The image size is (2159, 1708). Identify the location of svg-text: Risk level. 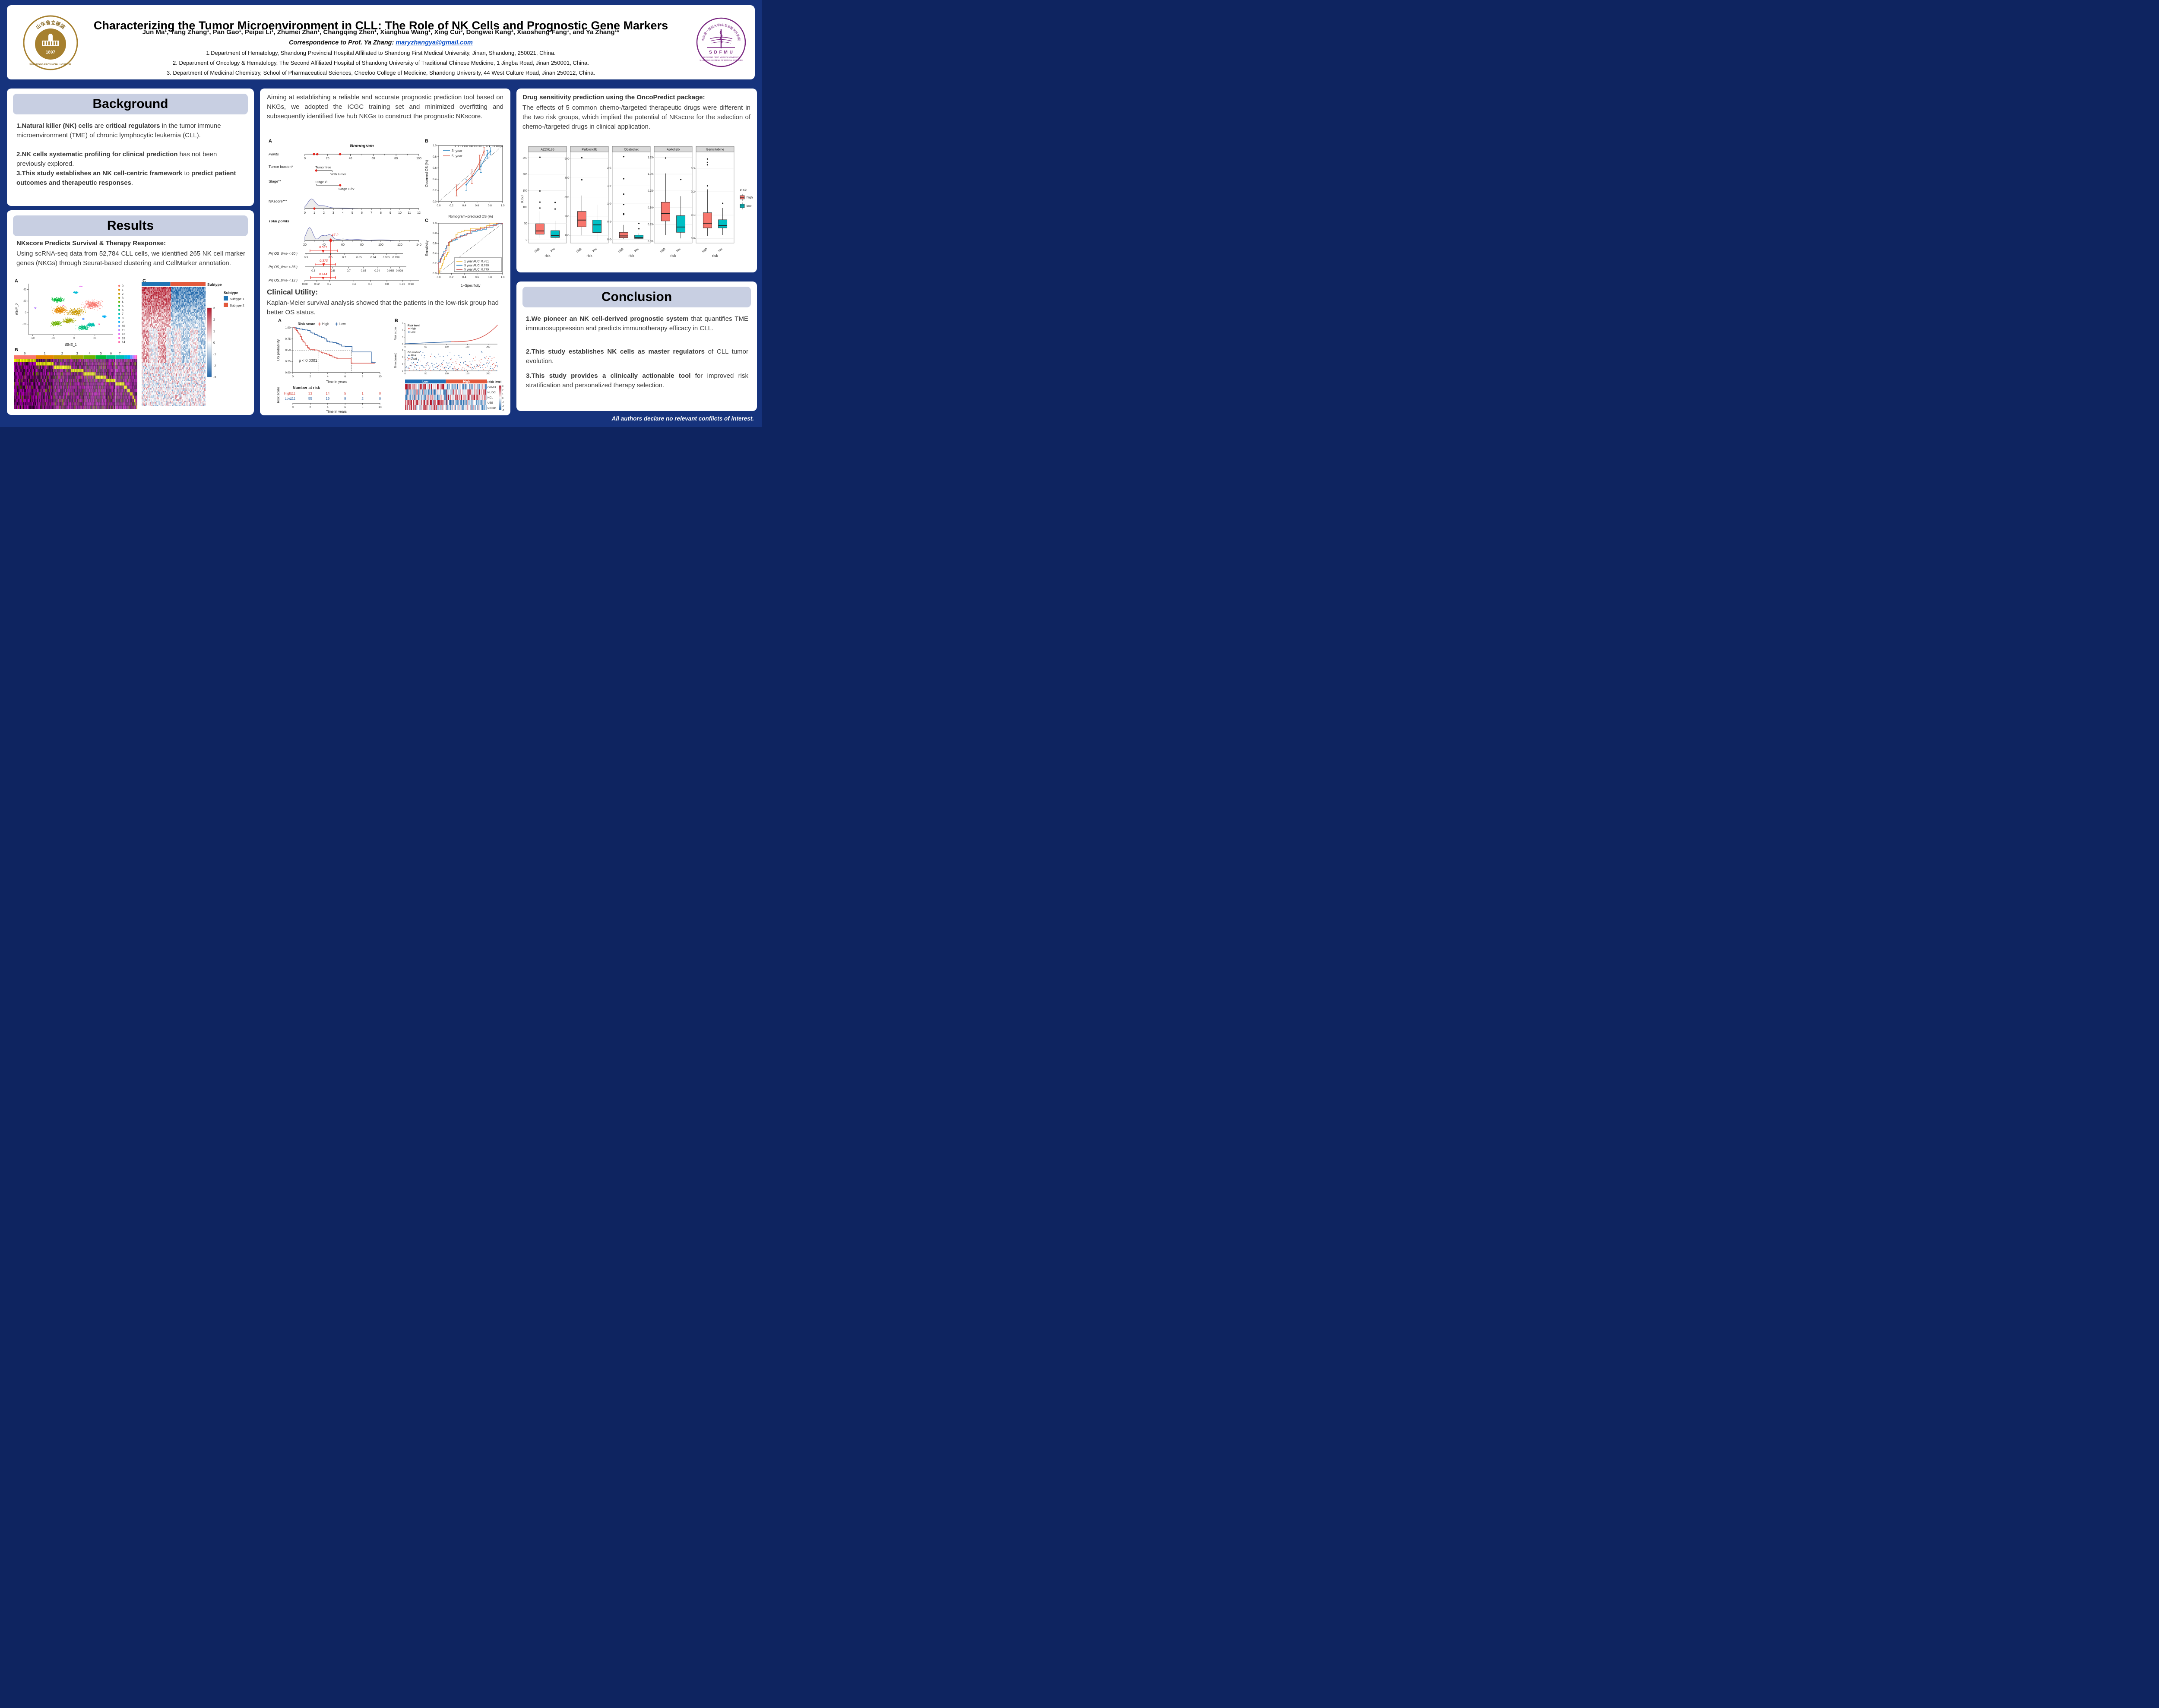
(414, 326).